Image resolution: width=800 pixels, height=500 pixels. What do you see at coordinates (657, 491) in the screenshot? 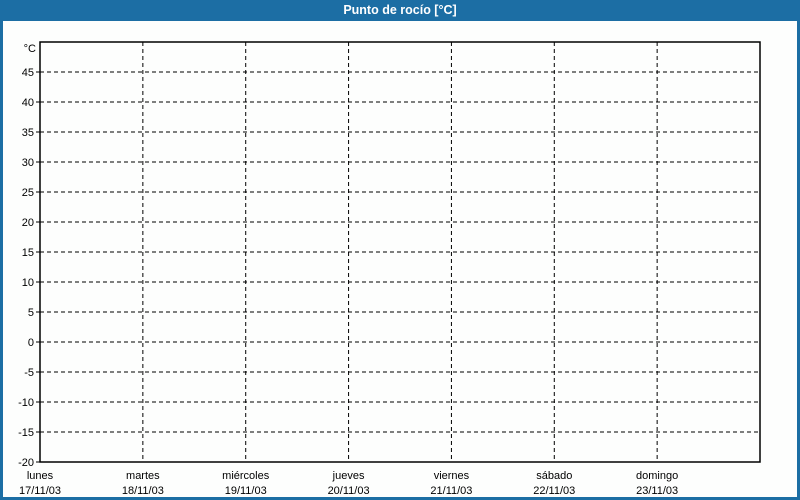
I see `x-date-label: 23/11/03` at bounding box center [657, 491].